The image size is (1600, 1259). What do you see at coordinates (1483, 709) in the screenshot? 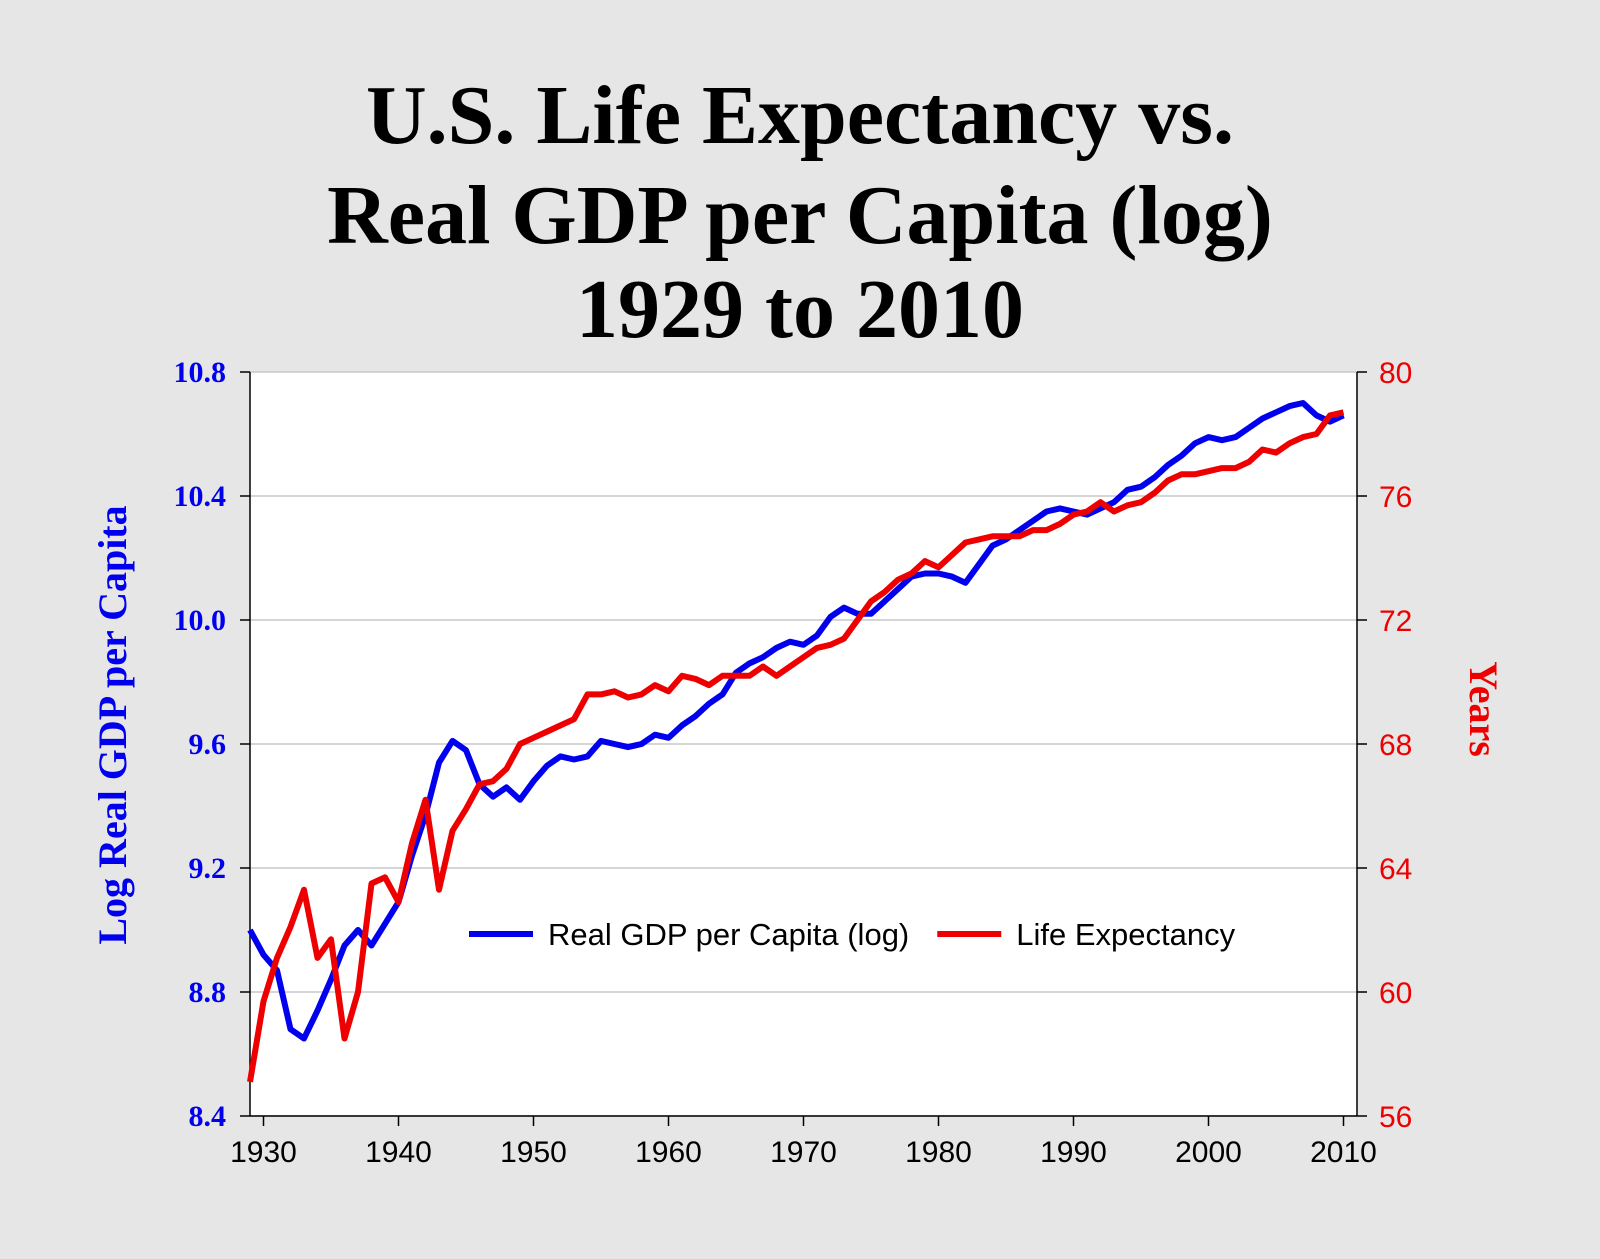
I see `y2-axis-label: Years` at bounding box center [1483, 709].